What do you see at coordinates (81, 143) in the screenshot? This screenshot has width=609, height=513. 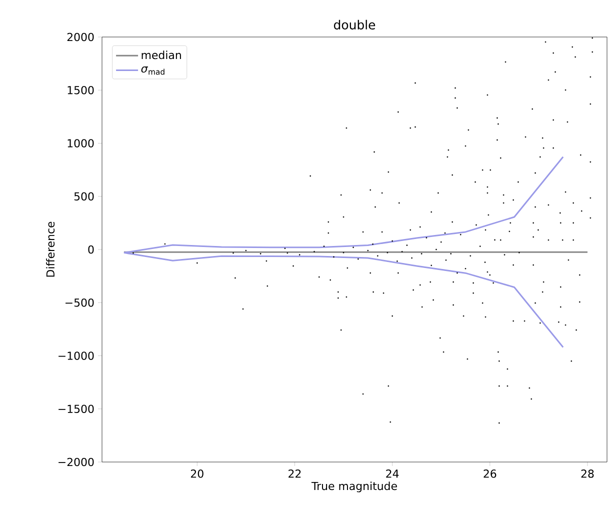 I see `y-tick-label: 1000` at bounding box center [81, 143].